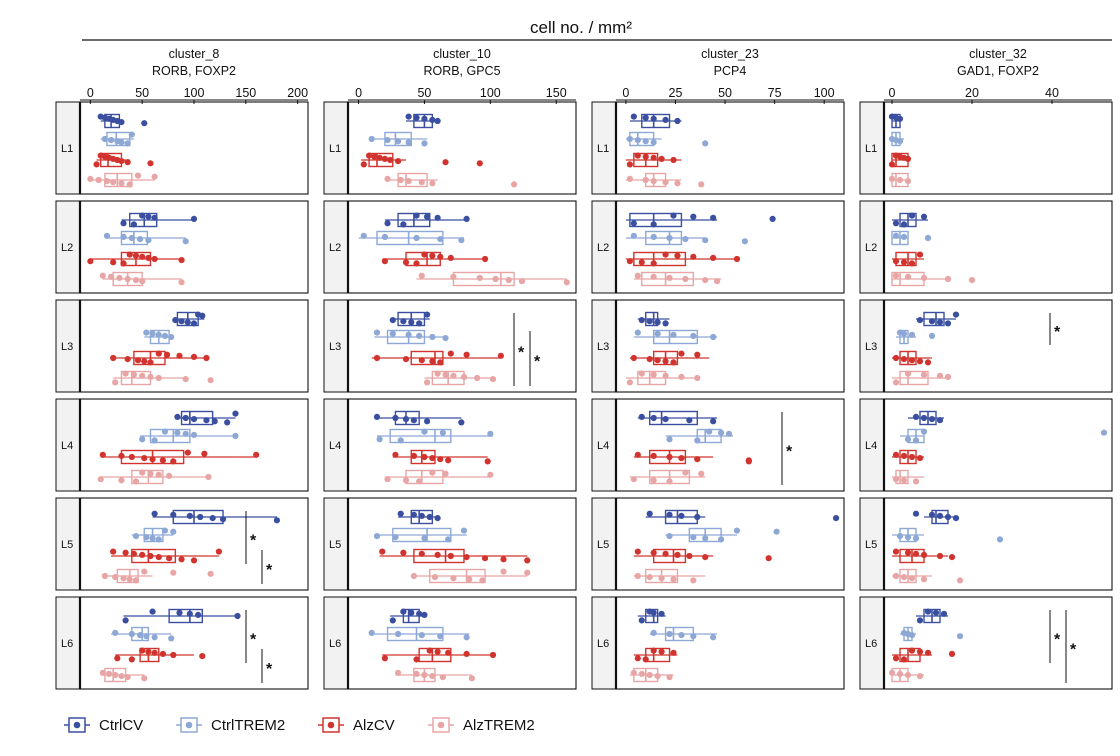 The image size is (1120, 756). What do you see at coordinates (625, 93) in the screenshot?
I see `x-tick-label: 0` at bounding box center [625, 93].